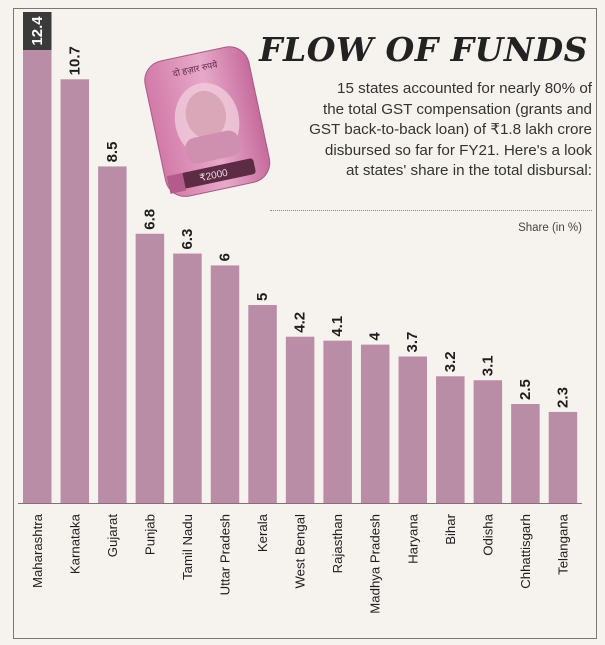 The width and height of the screenshot is (605, 645). Describe the element at coordinates (262, 297) in the screenshot. I see `bar-value-label: 5` at that location.